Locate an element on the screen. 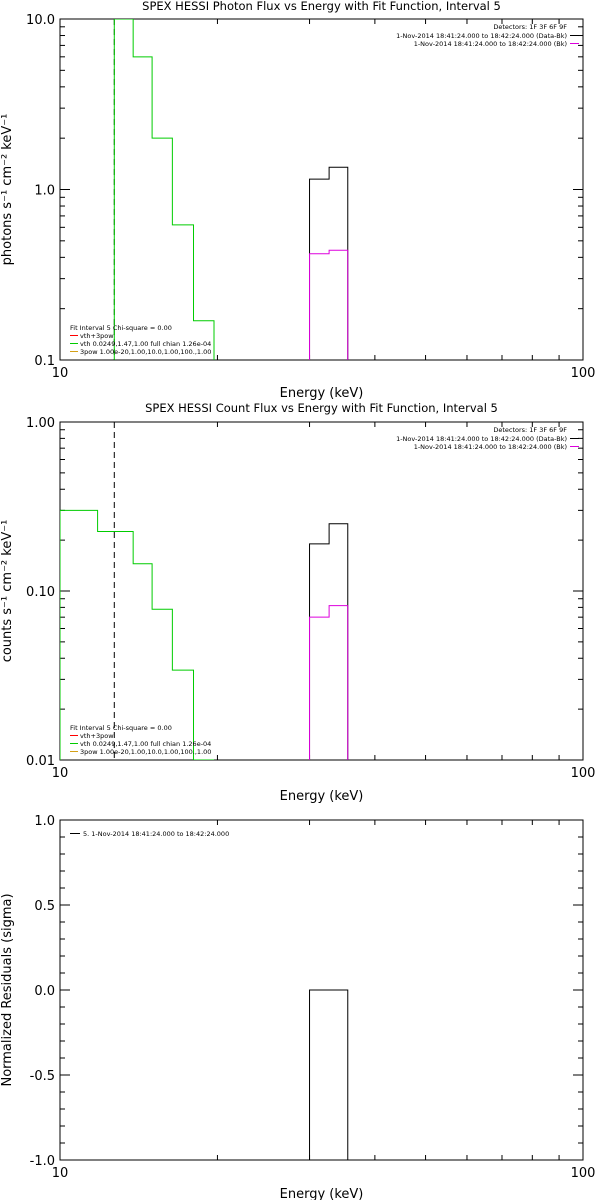 This screenshot has height=1204, width=600. y-axis-label: Normalized Residuals (sigma) is located at coordinates (7, 989).